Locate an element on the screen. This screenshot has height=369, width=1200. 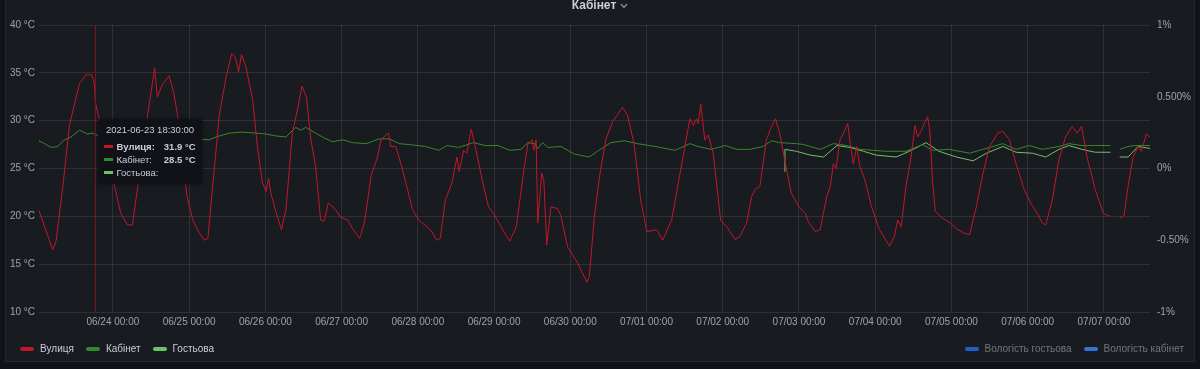
x-tick-label: 06/27 00:00 is located at coordinates (342, 321).